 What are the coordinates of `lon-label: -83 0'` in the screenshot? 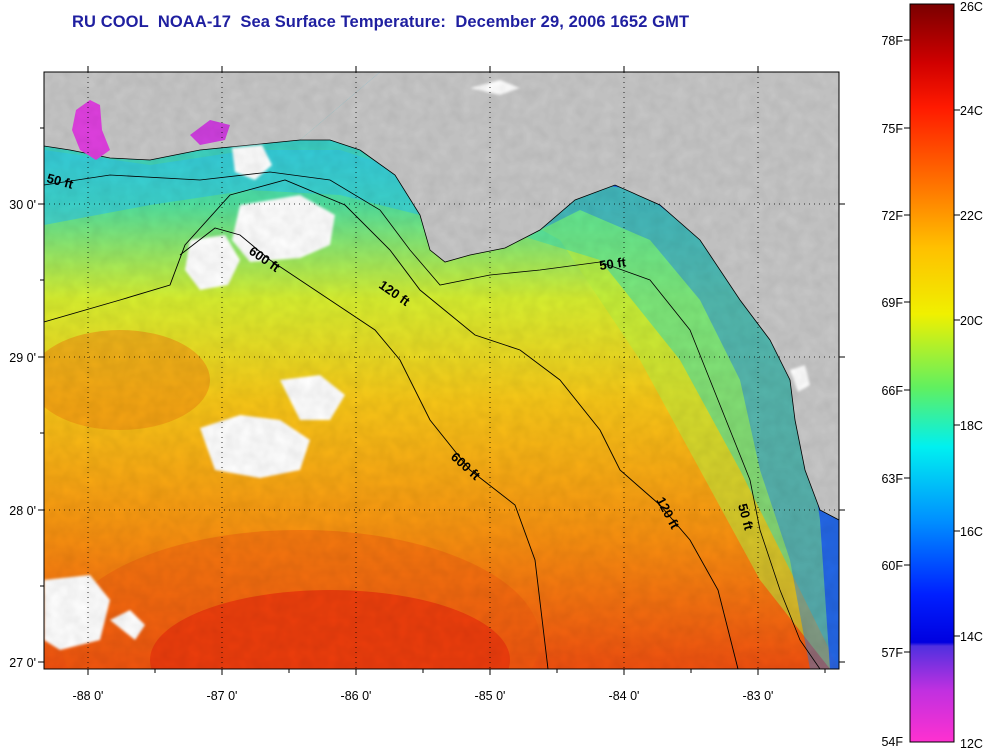 It's located at (758, 696).